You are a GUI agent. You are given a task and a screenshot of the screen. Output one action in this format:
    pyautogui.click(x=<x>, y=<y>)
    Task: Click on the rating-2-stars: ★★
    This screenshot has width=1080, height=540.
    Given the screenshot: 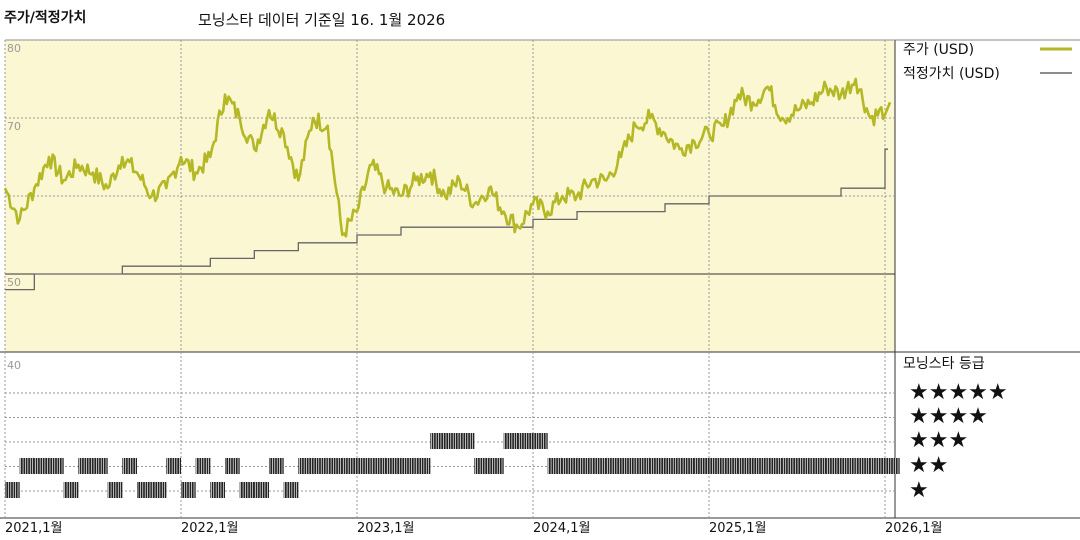 What is the action you would take?
    pyautogui.click(x=928, y=465)
    